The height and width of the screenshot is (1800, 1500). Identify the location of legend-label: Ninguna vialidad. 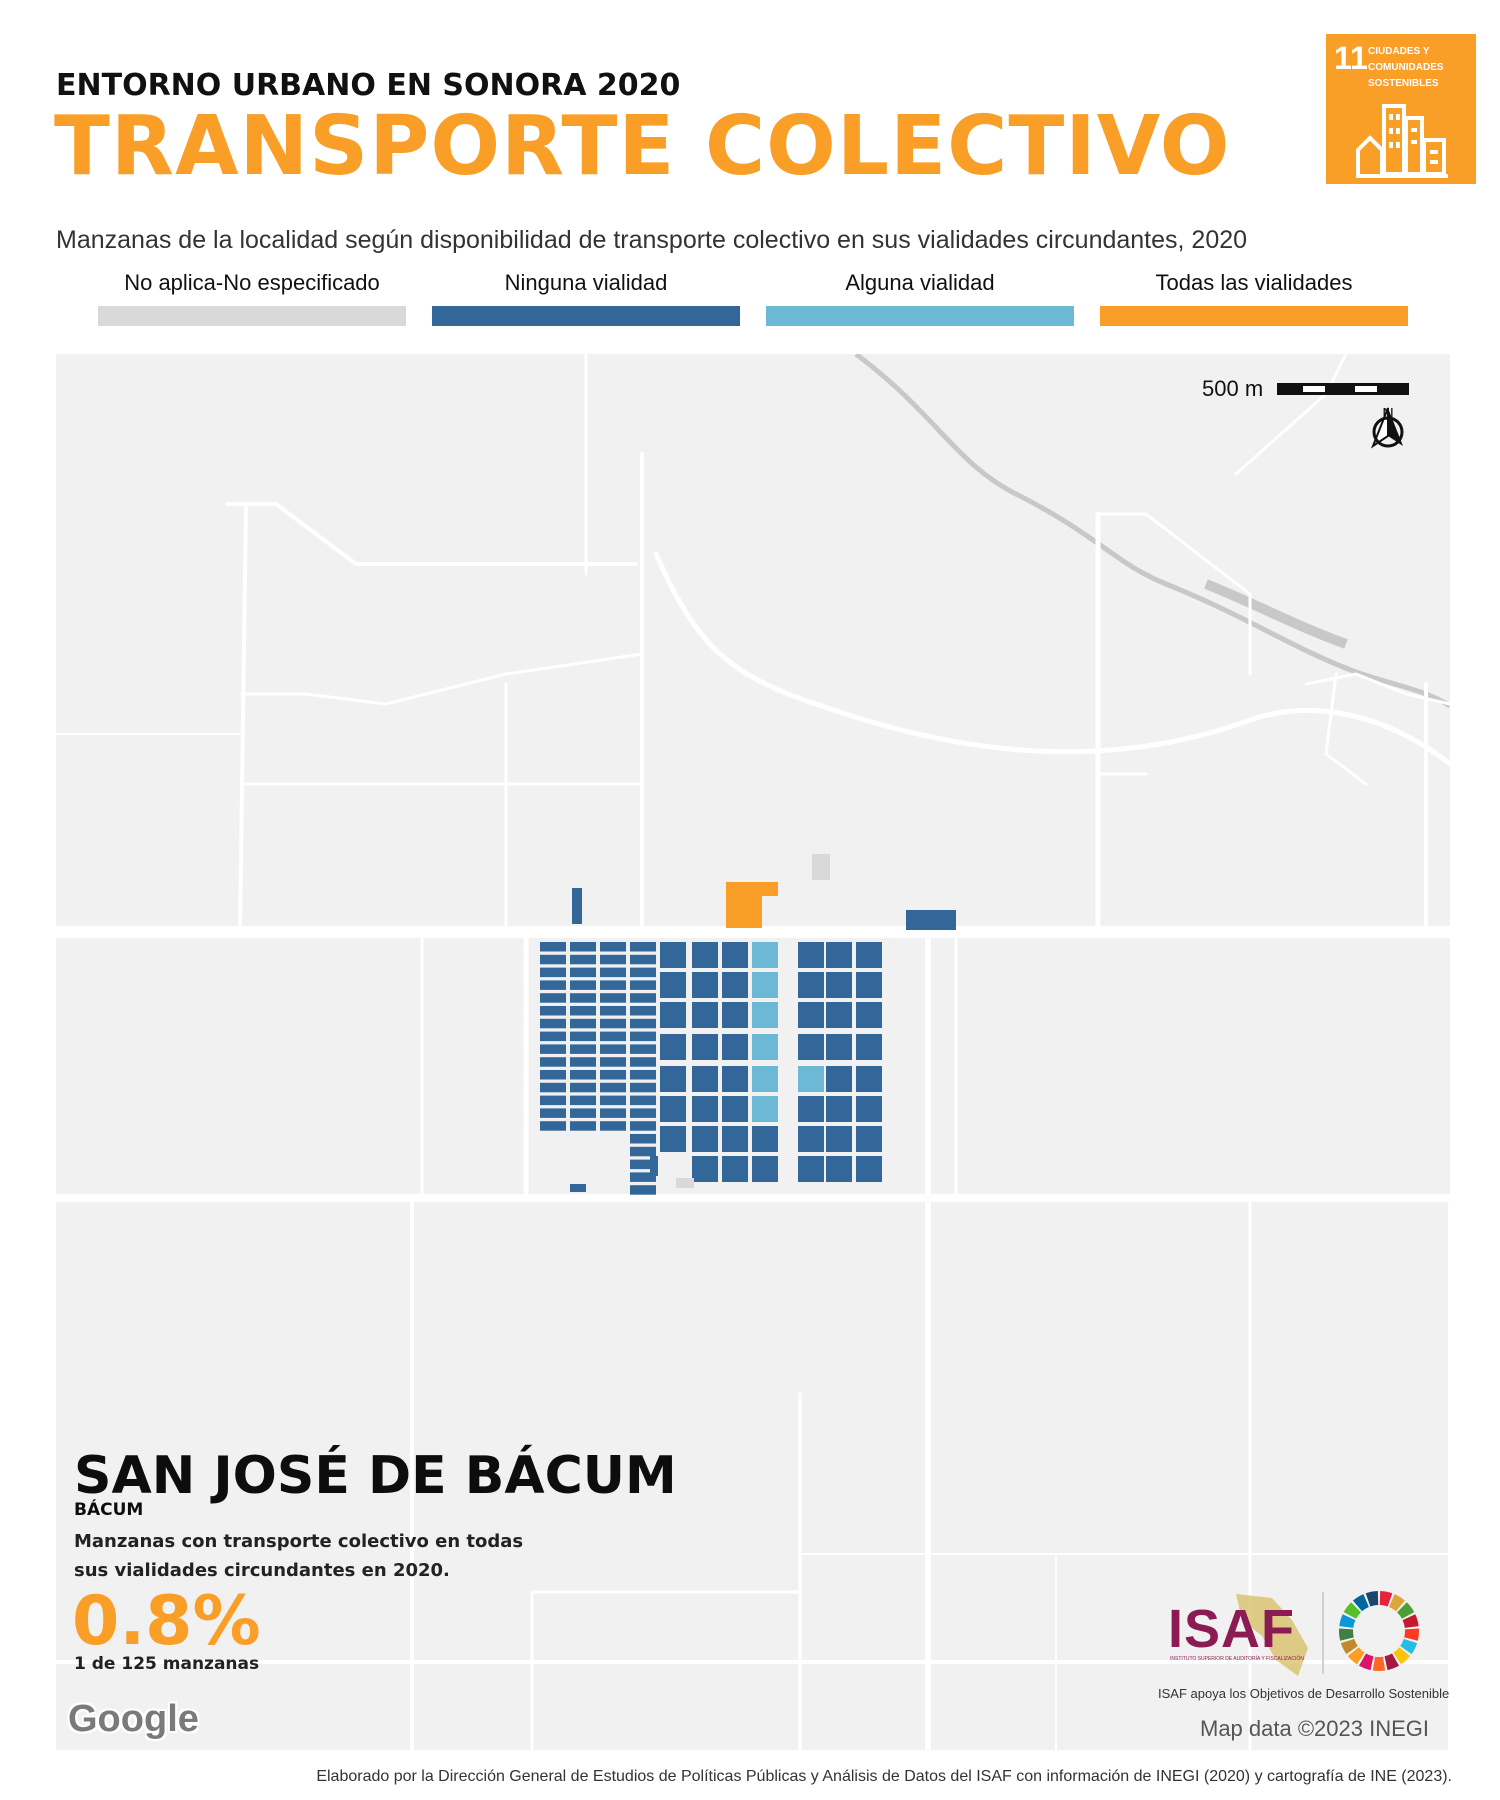
(586, 282).